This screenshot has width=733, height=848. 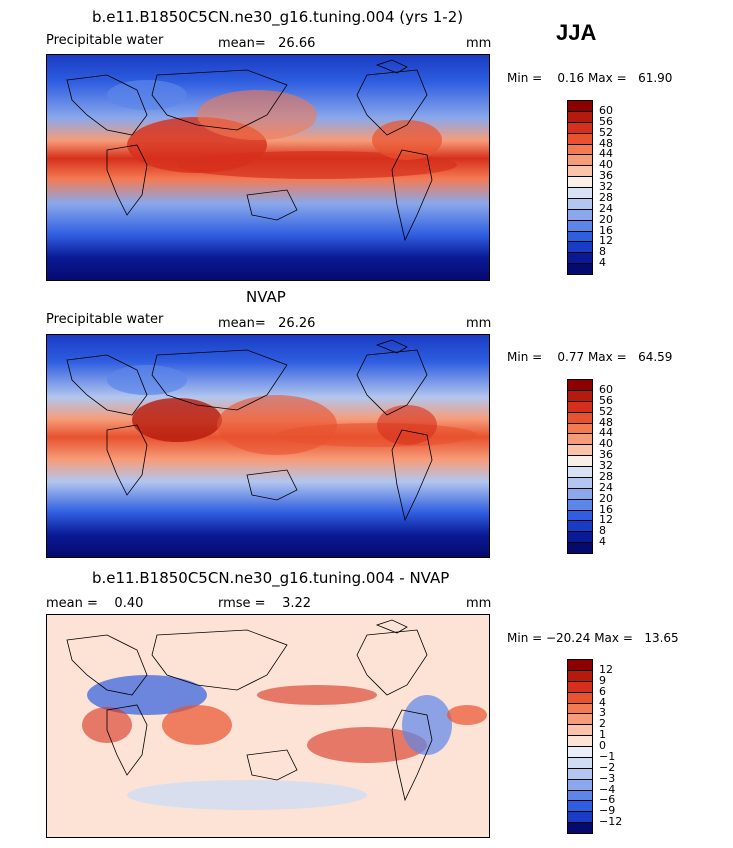 I want to click on colorbar-tick-label: 6, so click(x=602, y=691).